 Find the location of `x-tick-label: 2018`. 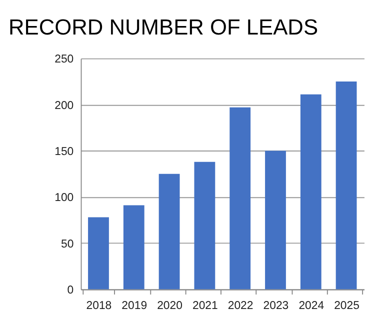

x-tick-label: 2018 is located at coordinates (99, 306).